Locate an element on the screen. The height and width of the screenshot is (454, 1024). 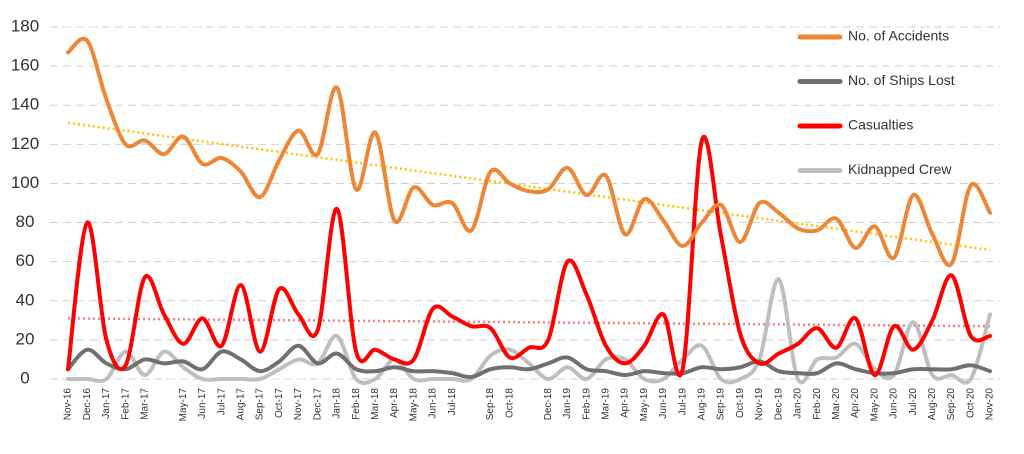
x-tick-label: Oct-20 is located at coordinates (970, 403).